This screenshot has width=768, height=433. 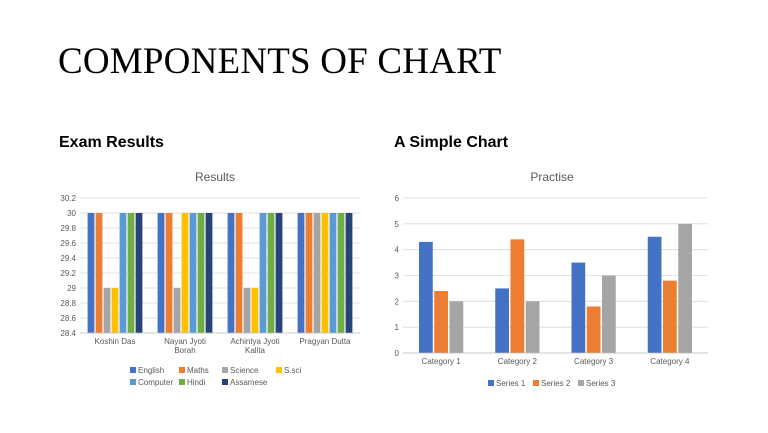 What do you see at coordinates (247, 310) in the screenshot?
I see `bar-science-achintya-jyoti-kalita` at bounding box center [247, 310].